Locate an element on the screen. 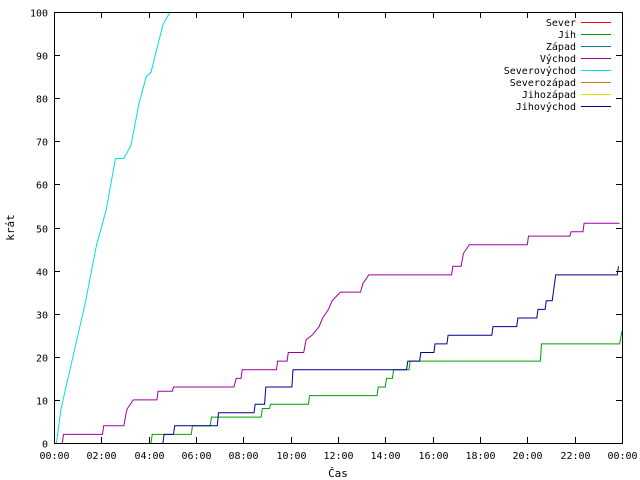 Image resolution: width=640 pixels, height=480 pixels. x-tick-label: 18:00 is located at coordinates (480, 456).